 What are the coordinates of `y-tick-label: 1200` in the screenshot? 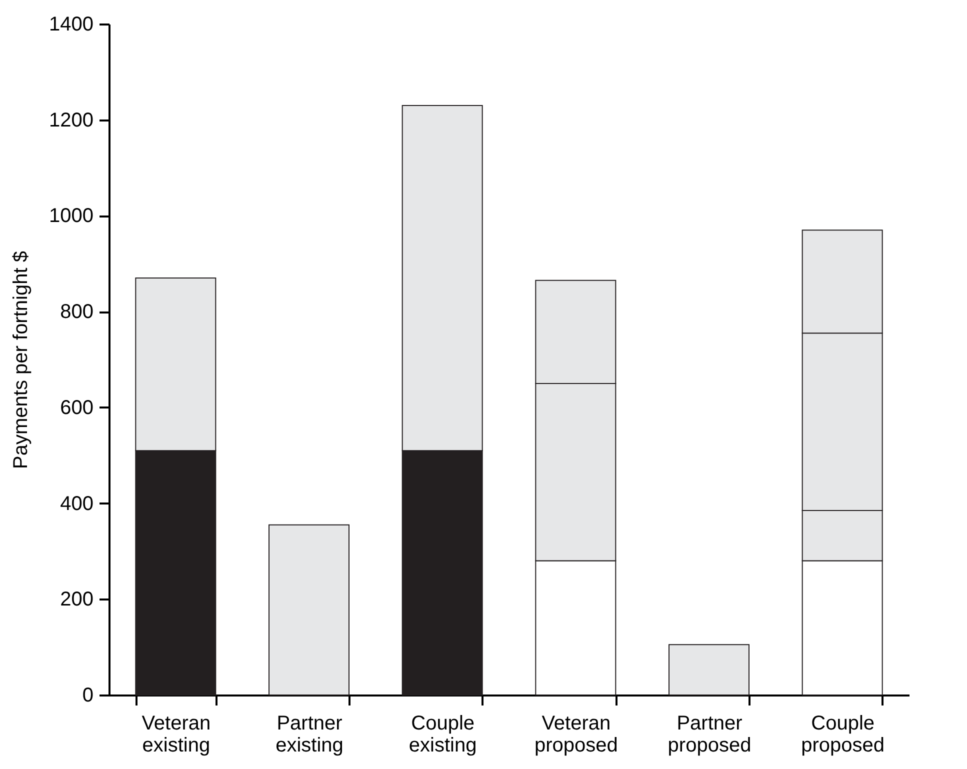 It's located at (71, 120).